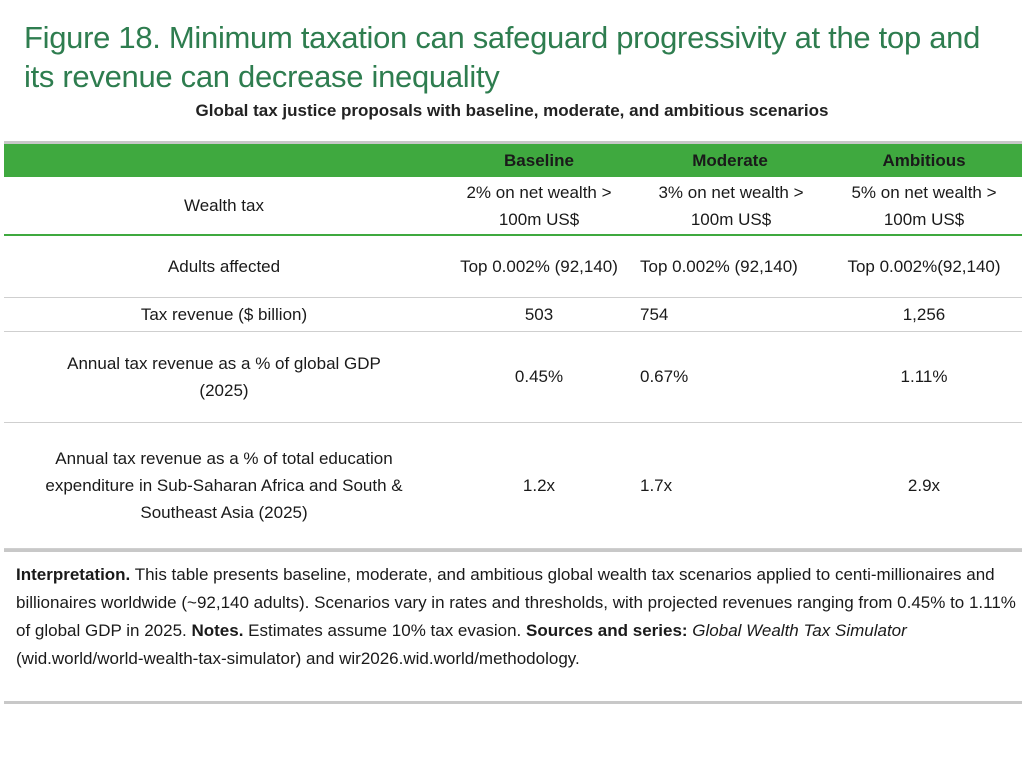  Describe the element at coordinates (924, 314) in the screenshot. I see `cell-ambitious: 1,256` at that location.